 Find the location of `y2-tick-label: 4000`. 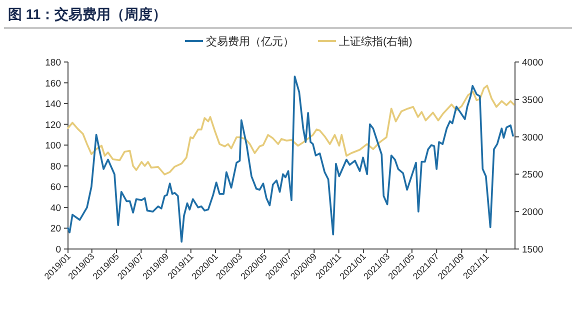

y2-tick-label: 4000 is located at coordinates (533, 63).